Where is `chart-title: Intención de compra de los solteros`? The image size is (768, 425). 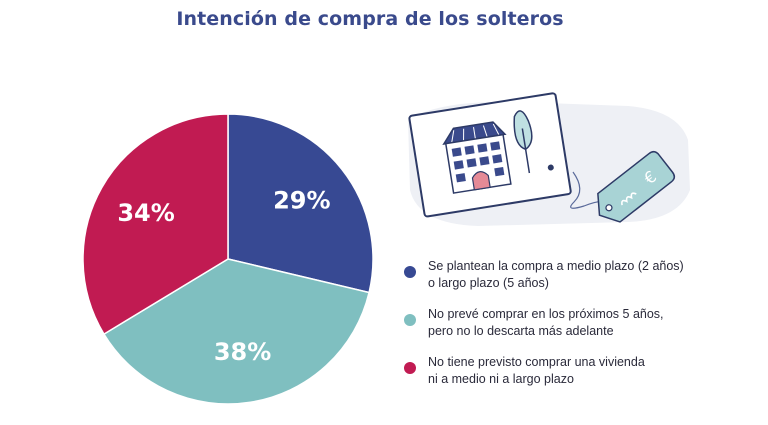 chart-title: Intención de compra de los solteros is located at coordinates (370, 19).